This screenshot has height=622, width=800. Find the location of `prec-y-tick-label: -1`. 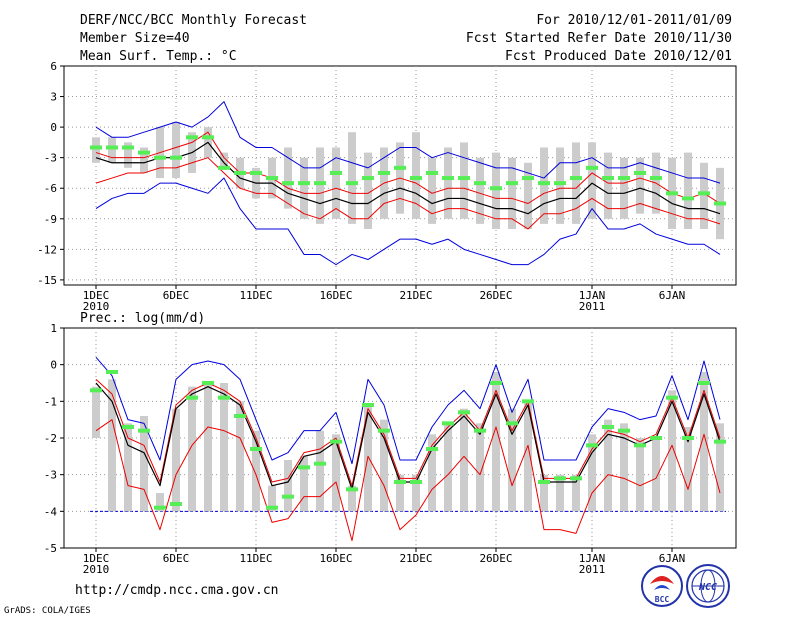

prec-y-tick-label: -1 is located at coordinates (50, 401).